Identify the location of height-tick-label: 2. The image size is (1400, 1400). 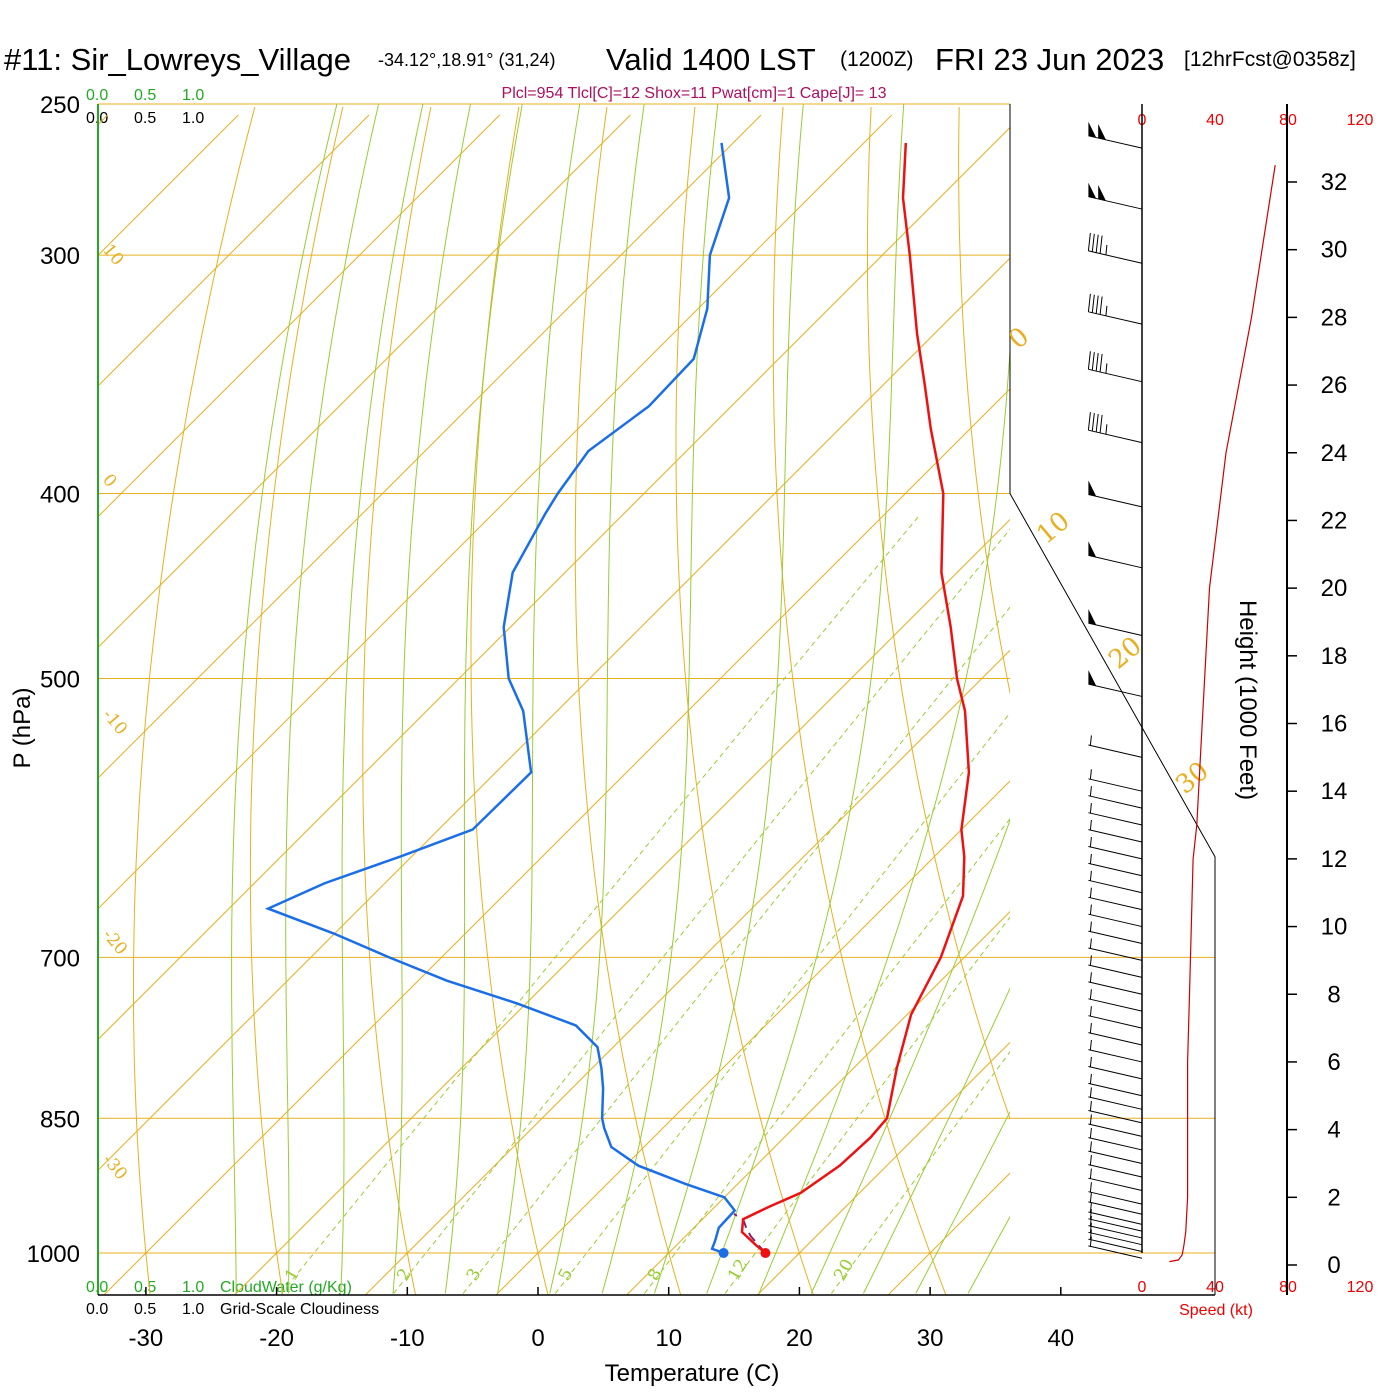
(1333, 1197).